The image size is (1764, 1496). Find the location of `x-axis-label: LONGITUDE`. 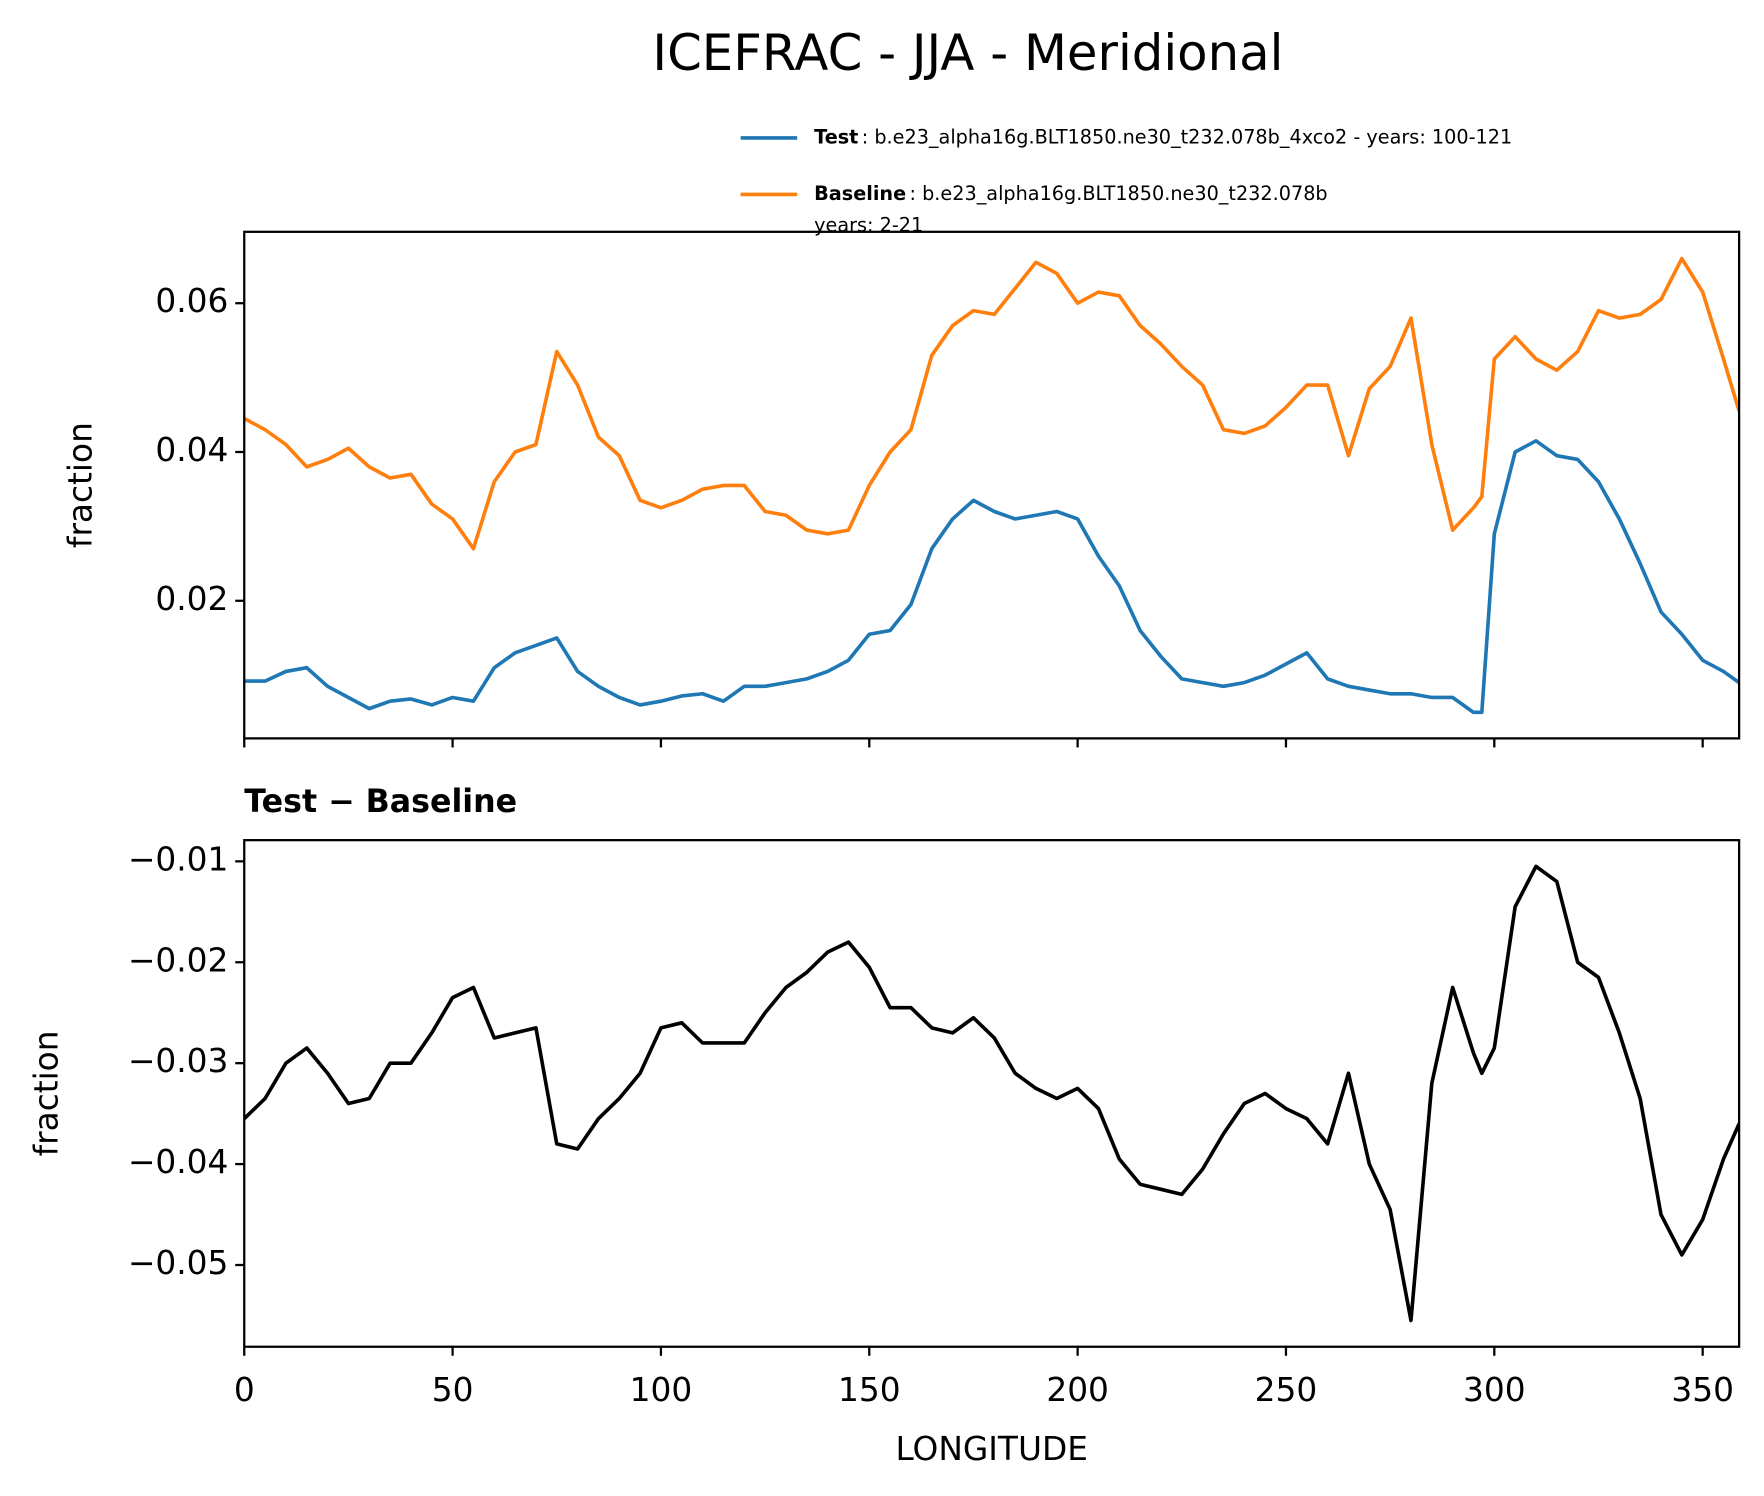

x-axis-label: LONGITUDE is located at coordinates (991, 1449).